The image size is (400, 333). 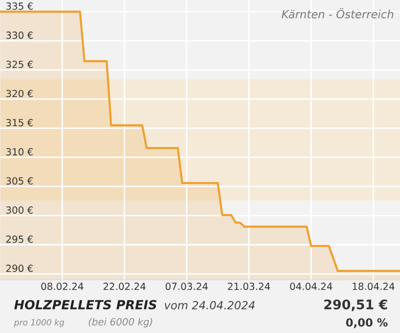 What do you see at coordinates (120, 323) in the screenshot?
I see `text: (bei 6000 kg)` at bounding box center [120, 323].